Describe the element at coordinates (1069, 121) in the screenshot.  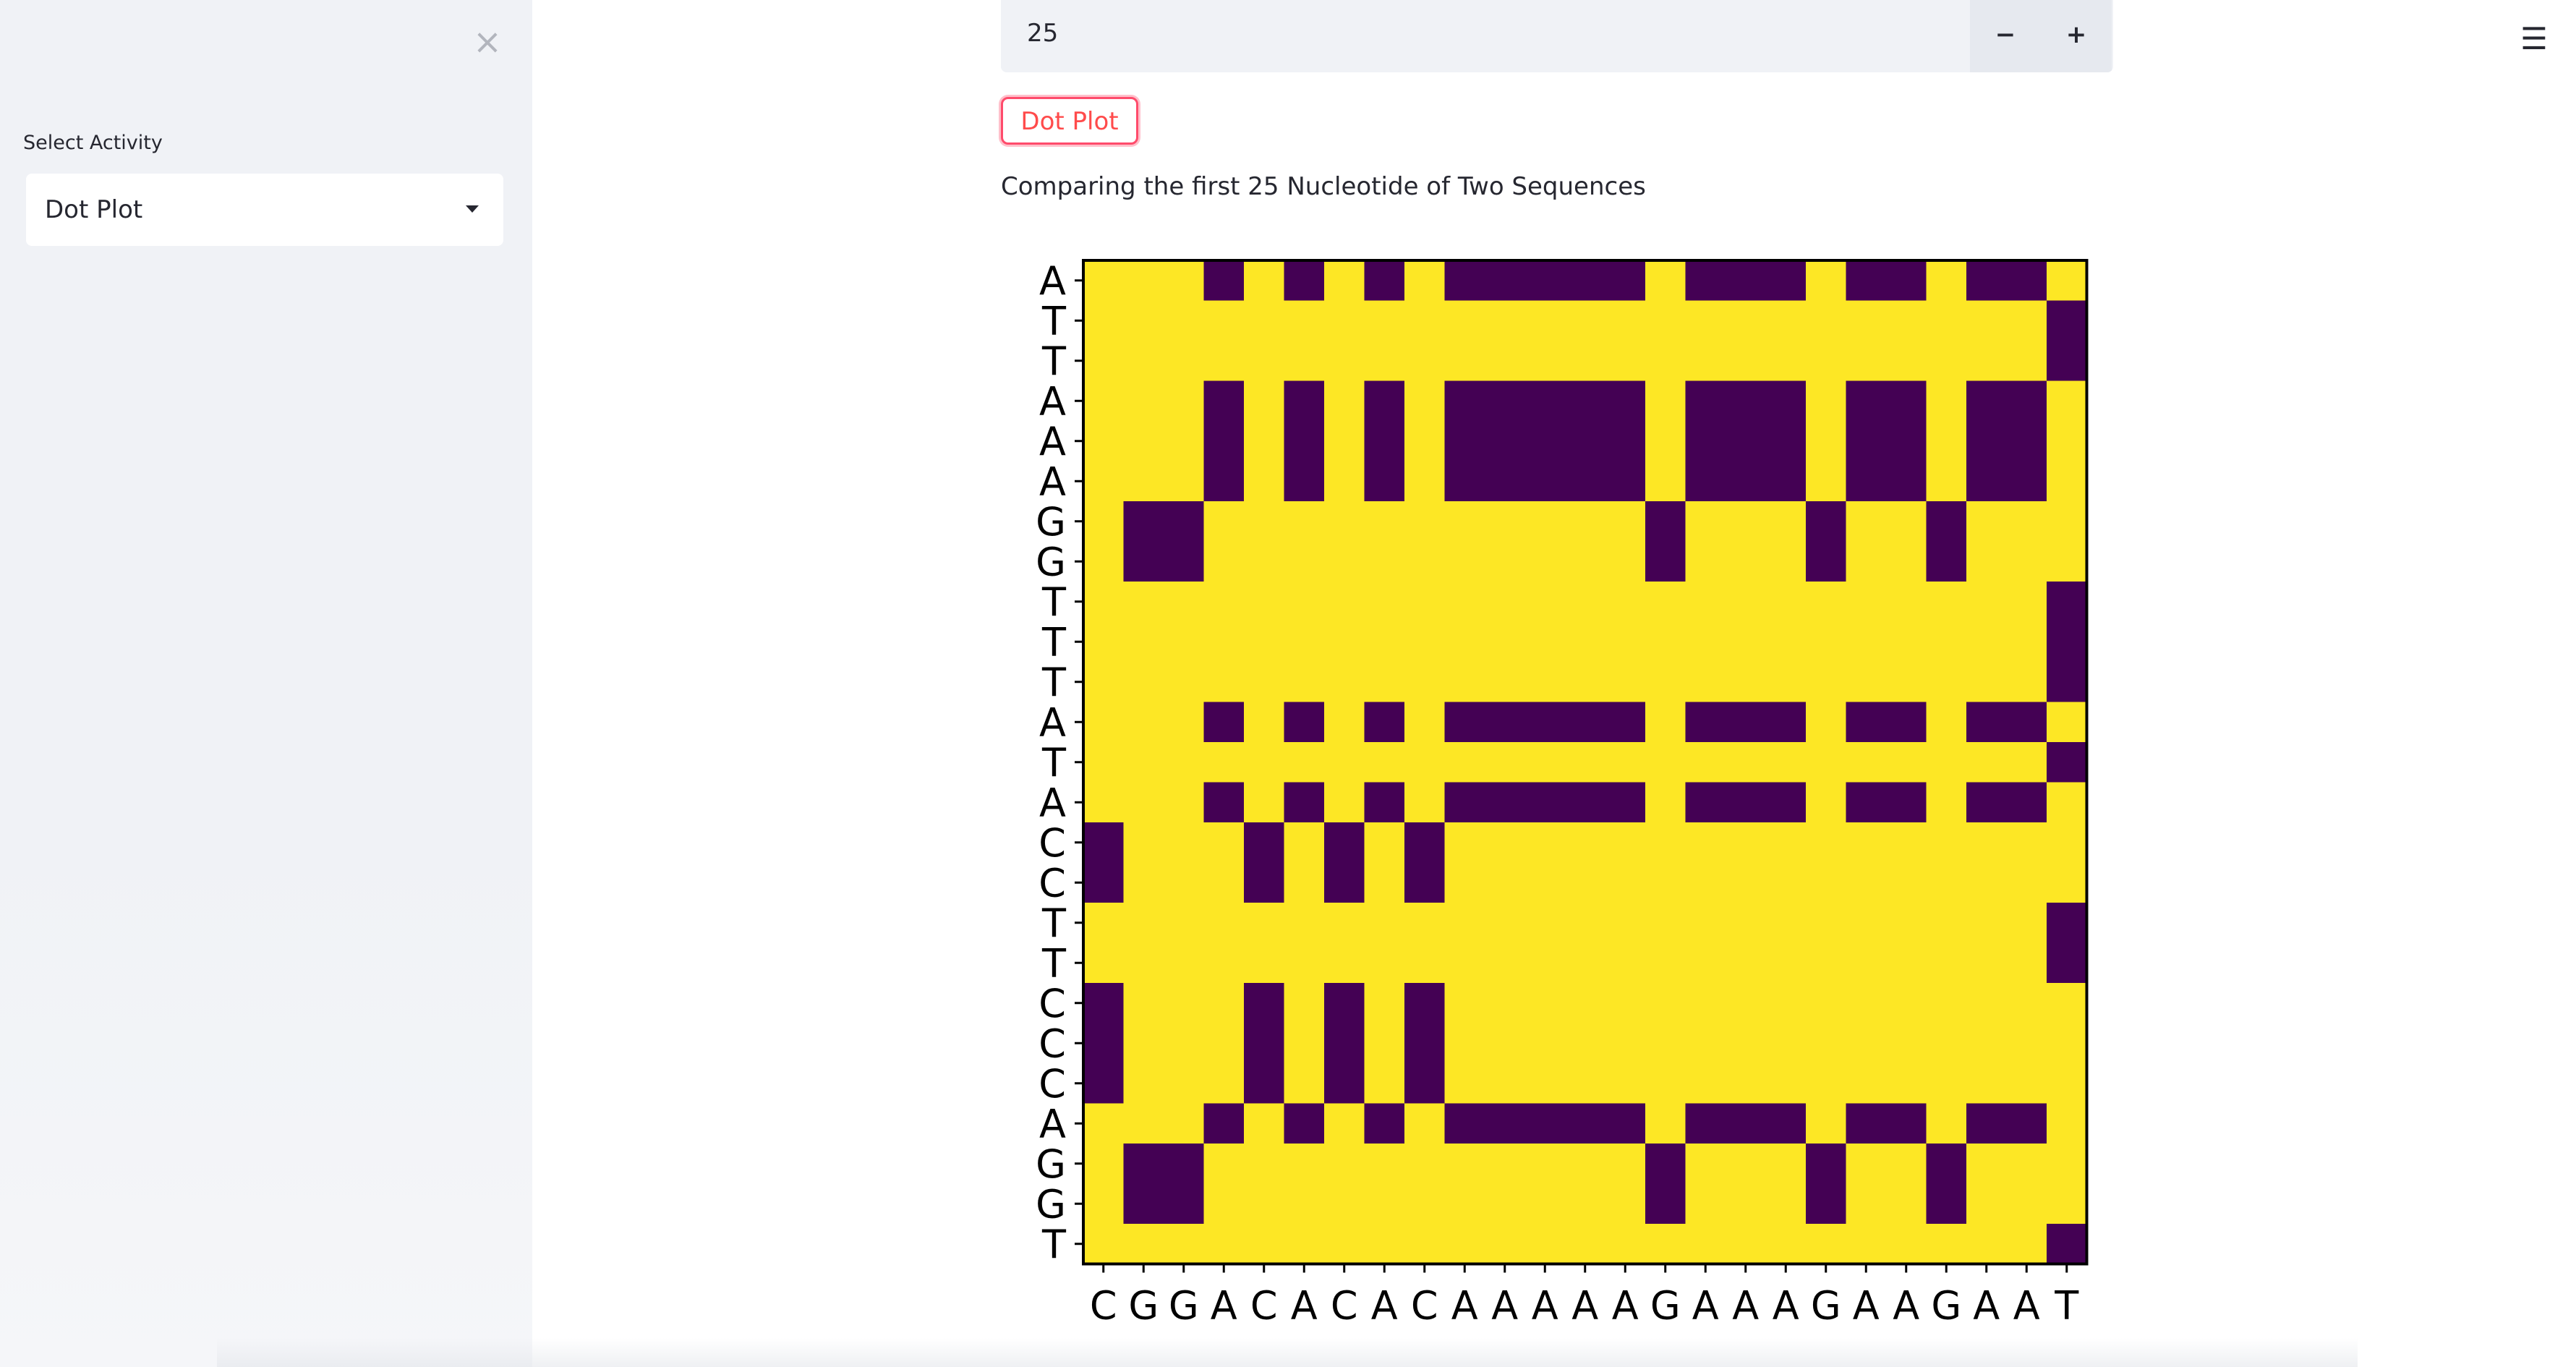
I see `dot-plot-button: Dot Plot` at that location.